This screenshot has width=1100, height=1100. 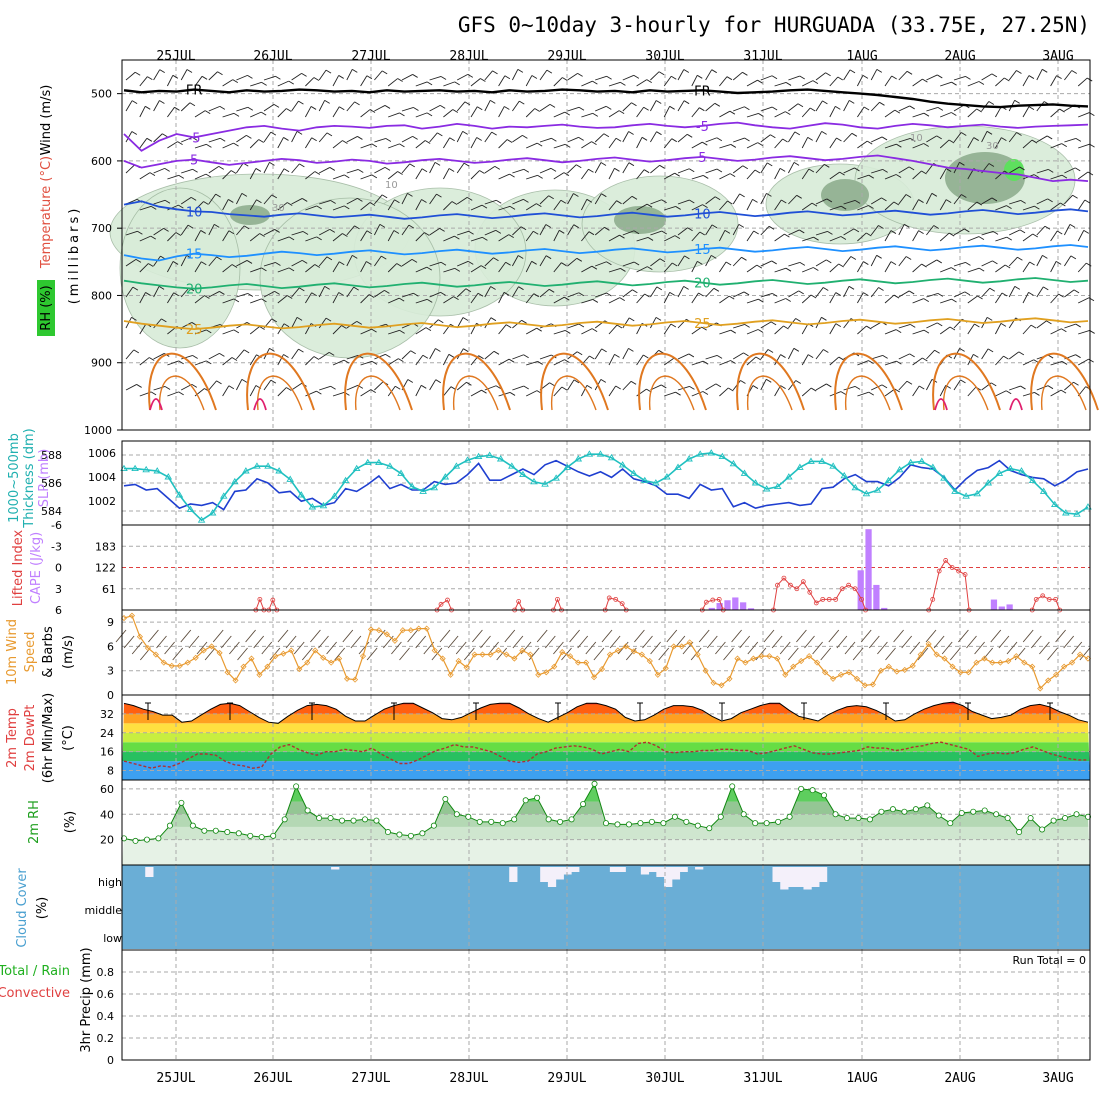 What do you see at coordinates (30, 738) in the screenshot?
I see `ylabel-2m-dewpt: 2m DewPt` at bounding box center [30, 738].